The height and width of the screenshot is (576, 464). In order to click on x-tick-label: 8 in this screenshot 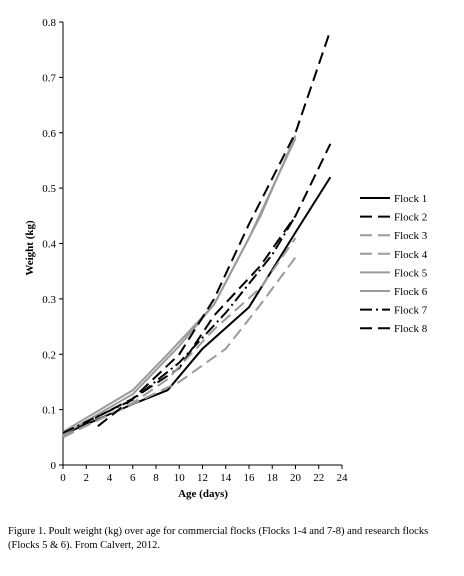, I will do `click(156, 478)`.